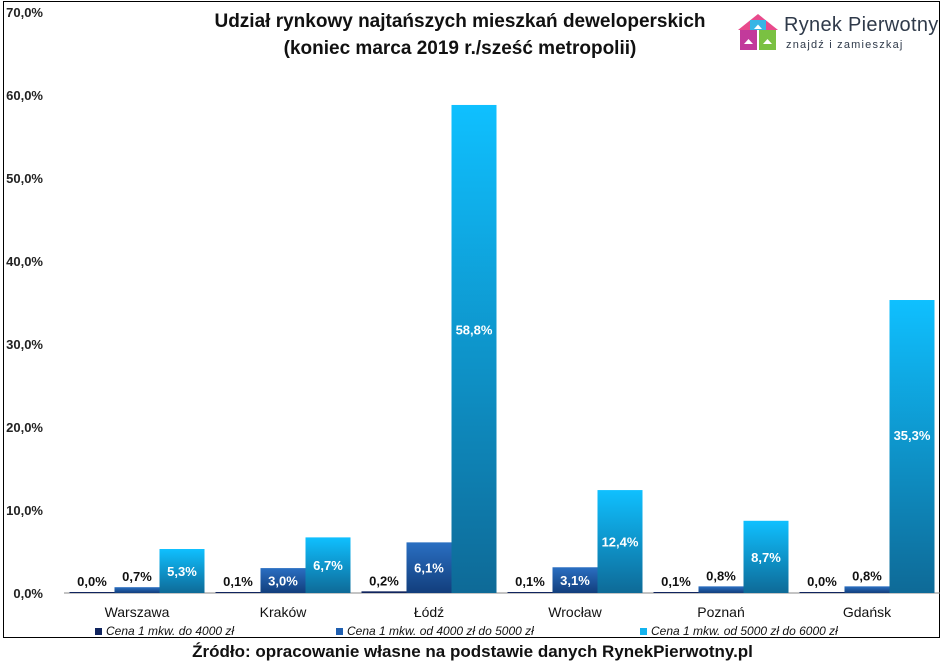  What do you see at coordinates (24, 344) in the screenshot?
I see `y-tick-label: 30,0%` at bounding box center [24, 344].